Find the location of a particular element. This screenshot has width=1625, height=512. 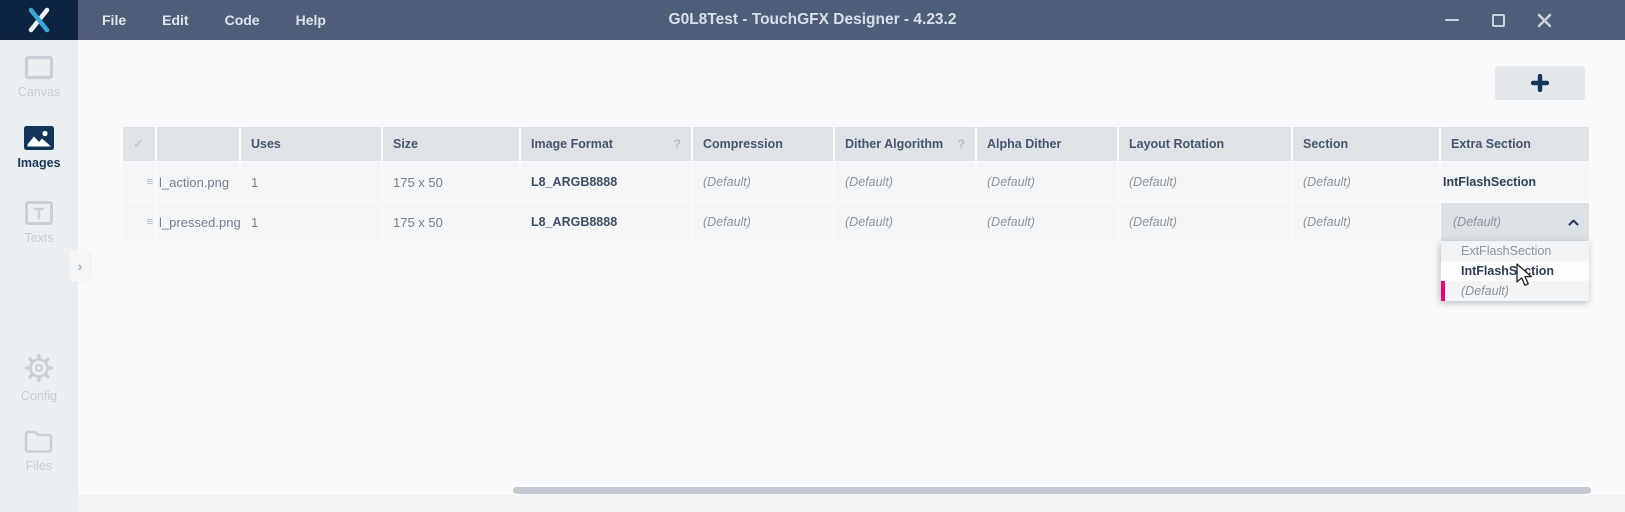

sidebar-item-label: Canvas is located at coordinates (39, 92).